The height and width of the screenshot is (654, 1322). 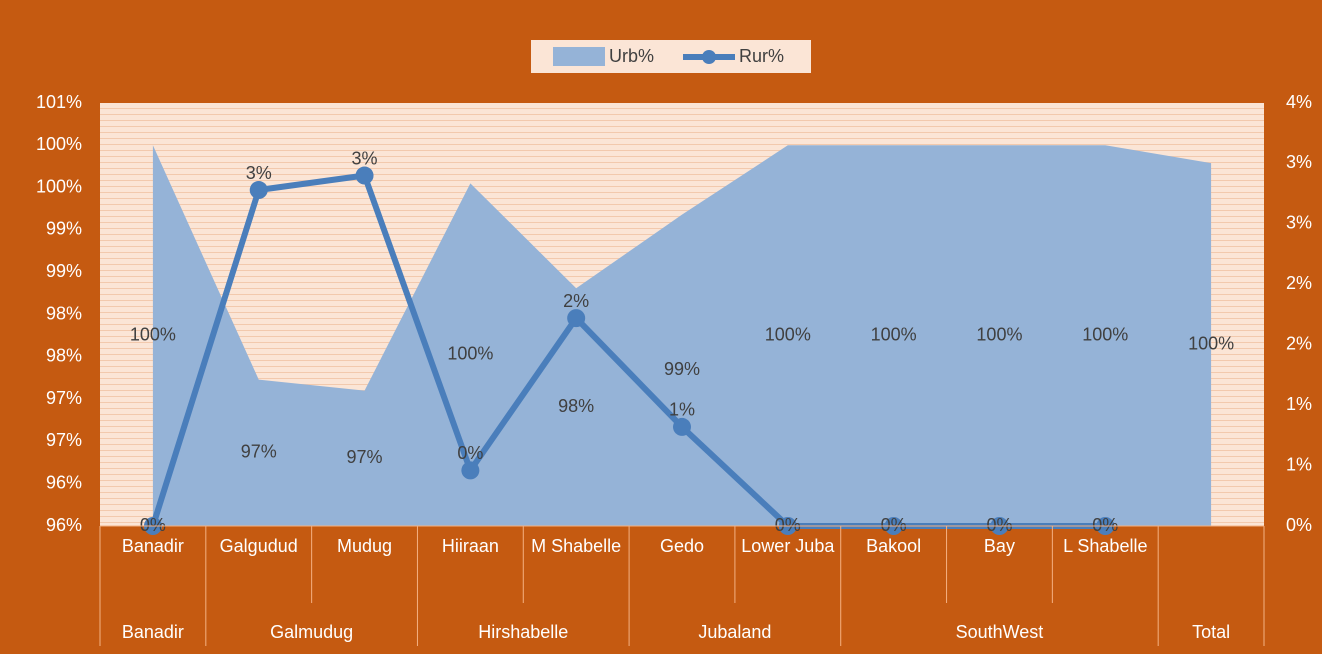 I want to click on x-tick-label: Lower Juba, so click(x=788, y=546).